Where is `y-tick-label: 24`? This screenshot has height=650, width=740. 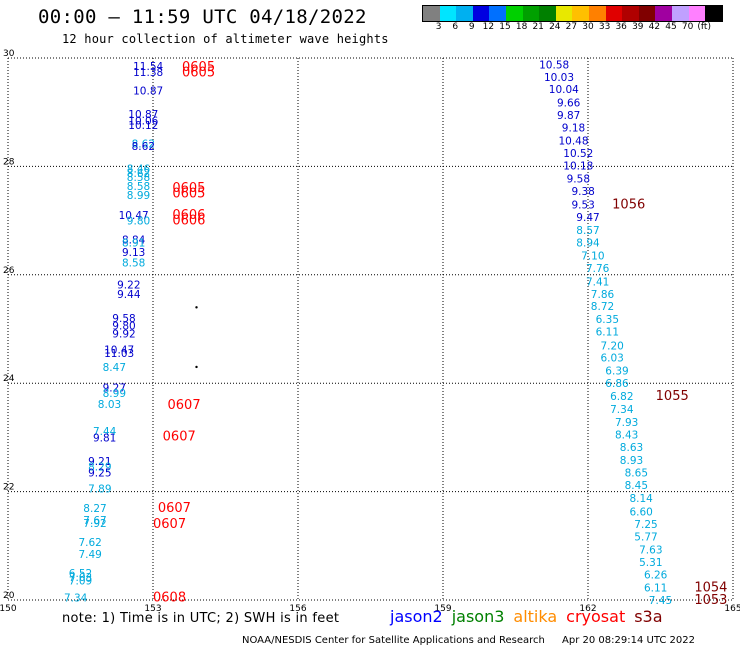 y-tick-label: 24 is located at coordinates (9, 379).